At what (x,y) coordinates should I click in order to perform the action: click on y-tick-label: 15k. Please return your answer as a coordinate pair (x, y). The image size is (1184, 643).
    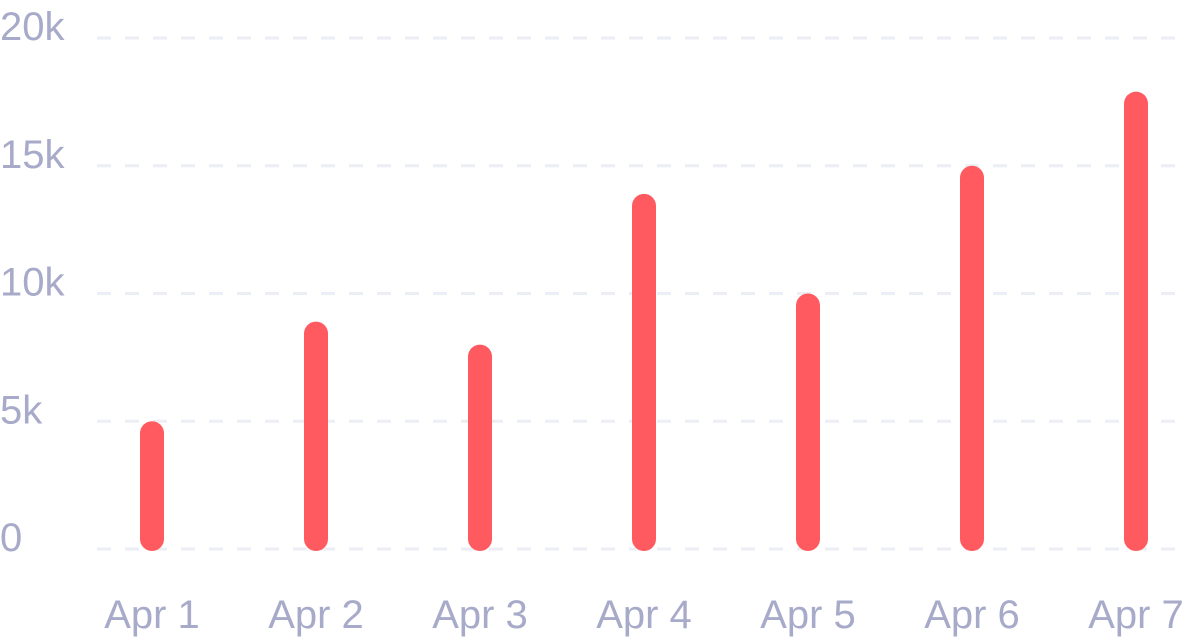
    Looking at the image, I should click on (32, 155).